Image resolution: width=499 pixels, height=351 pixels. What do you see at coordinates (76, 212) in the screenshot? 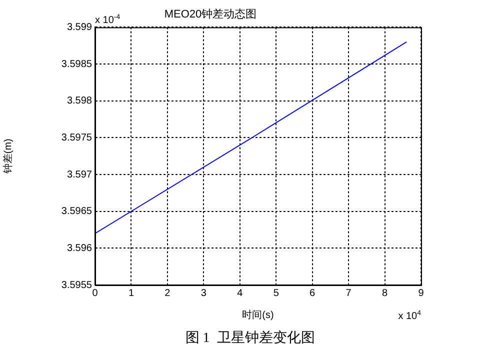
I see `y-tick-label: 3.5965` at bounding box center [76, 212].